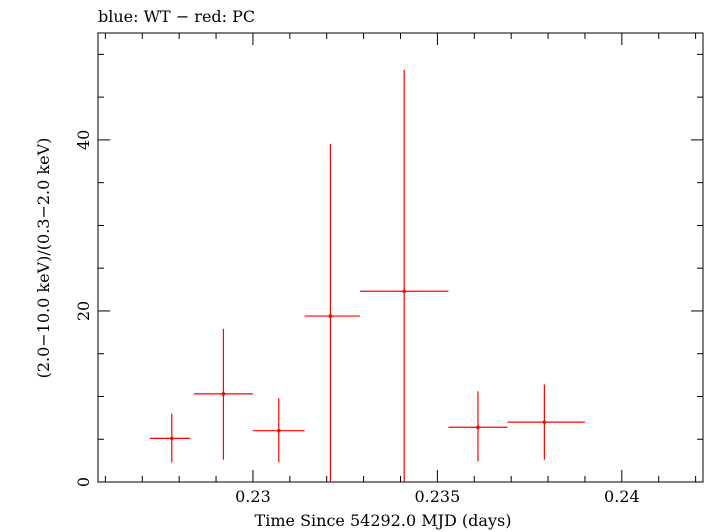  I want to click on y-tick-label: 40, so click(83, 140).